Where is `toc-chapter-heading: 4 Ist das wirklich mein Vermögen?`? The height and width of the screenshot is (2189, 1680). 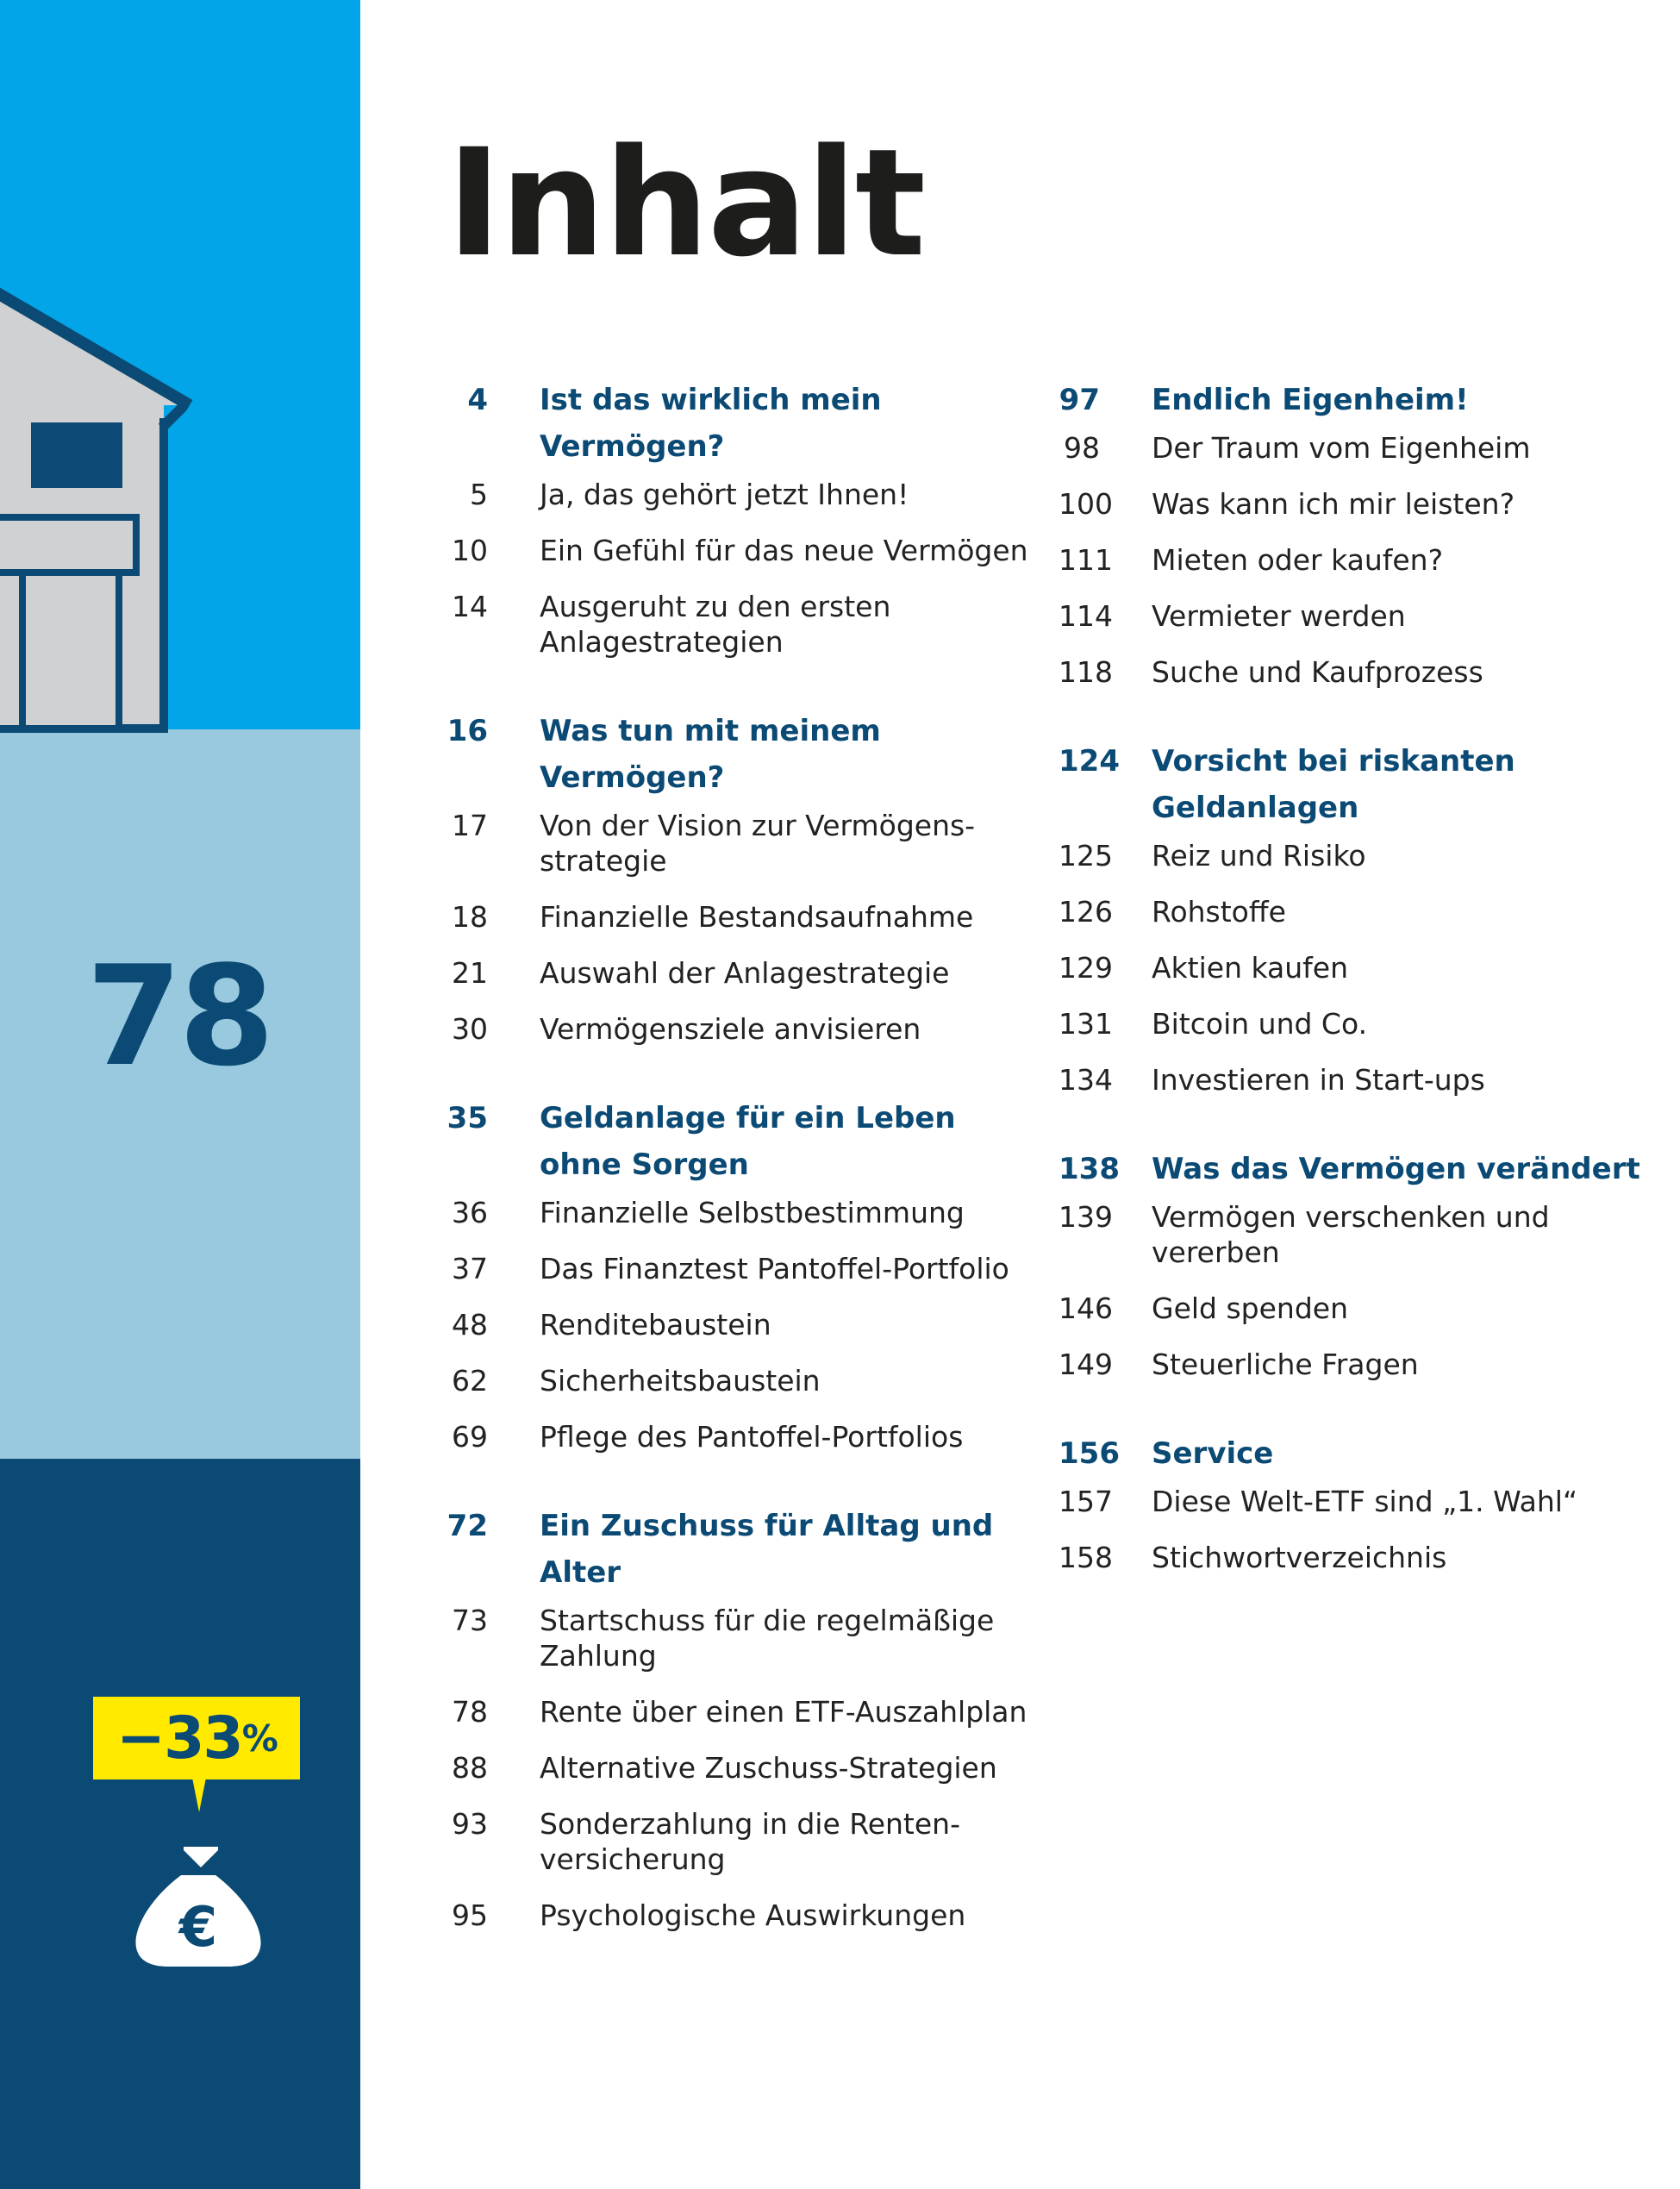
toc-chapter-heading: 4 Ist das wirklich mein Vermögen? is located at coordinates (740, 424).